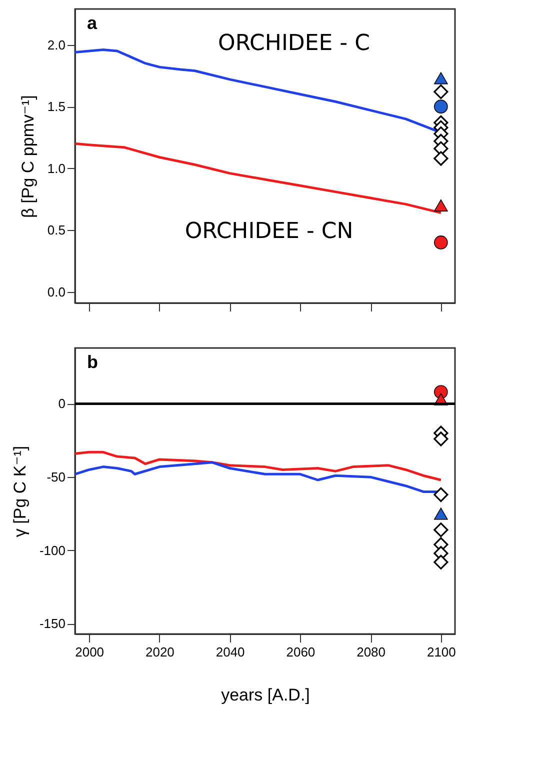 The image size is (547, 759). I want to click on chart-title: a, so click(92, 23).